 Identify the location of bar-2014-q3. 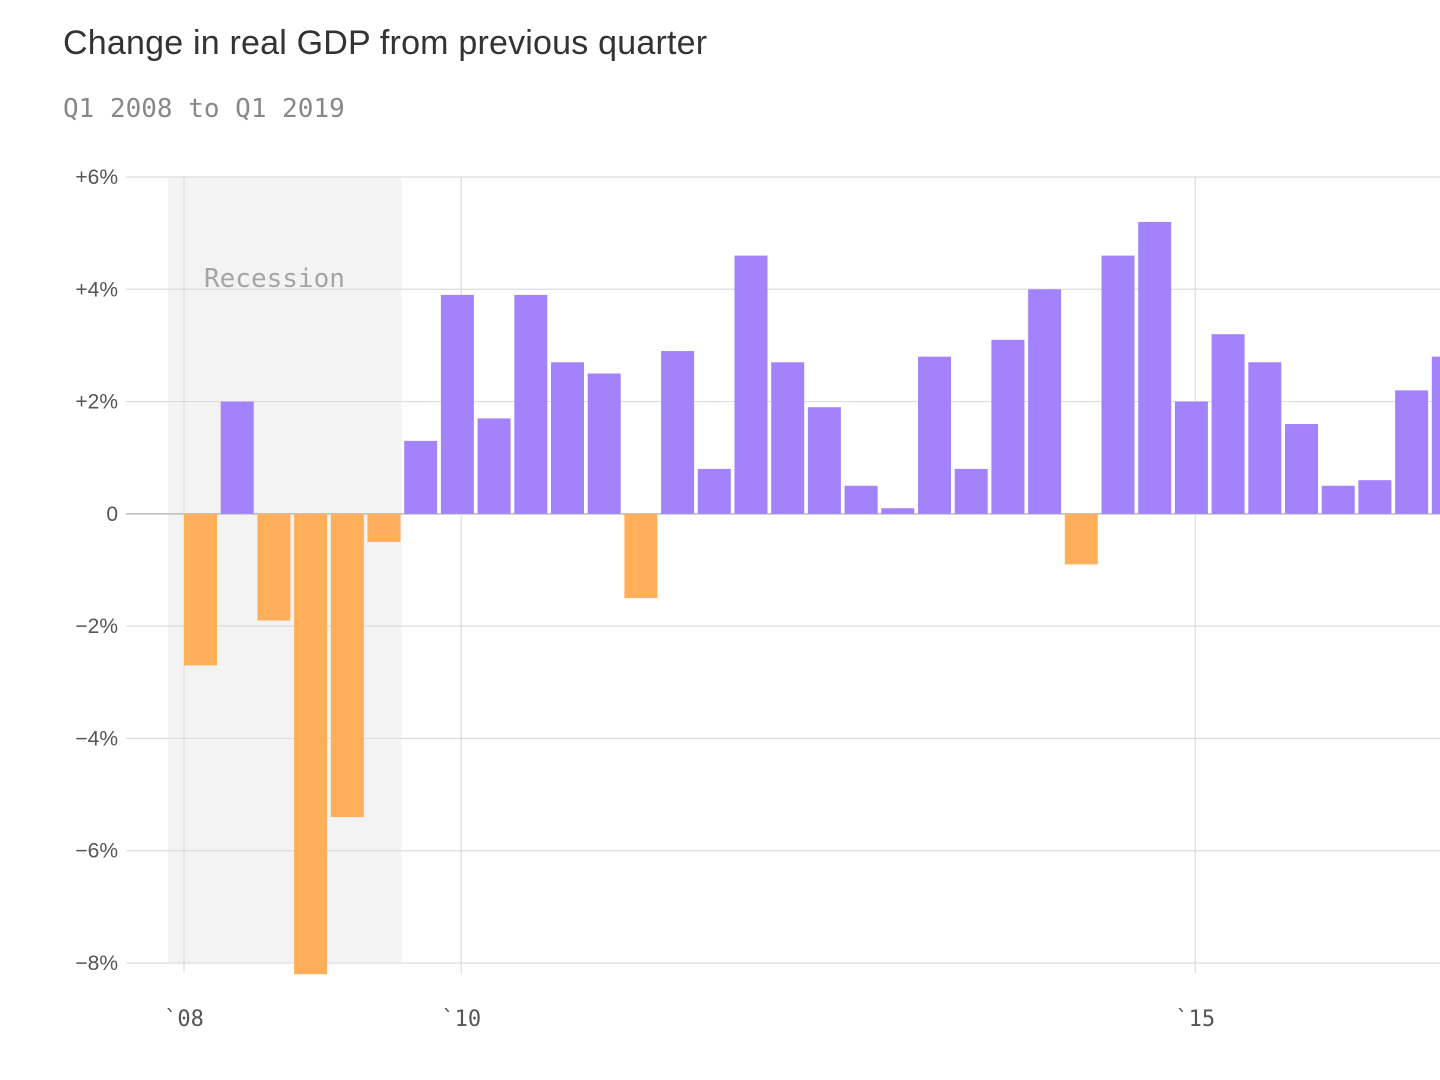
(1155, 367).